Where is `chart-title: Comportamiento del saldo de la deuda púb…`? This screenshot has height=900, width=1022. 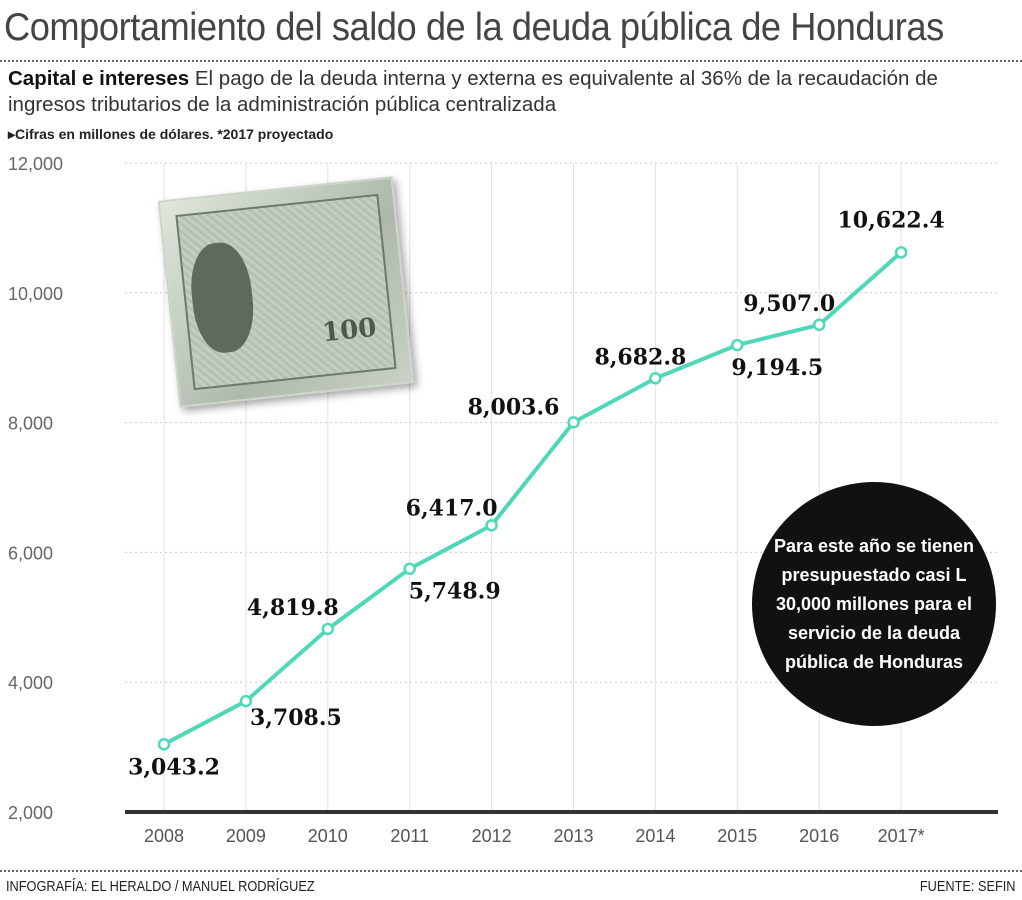
chart-title: Comportamiento del saldo de la deuda púb… is located at coordinates (474, 27).